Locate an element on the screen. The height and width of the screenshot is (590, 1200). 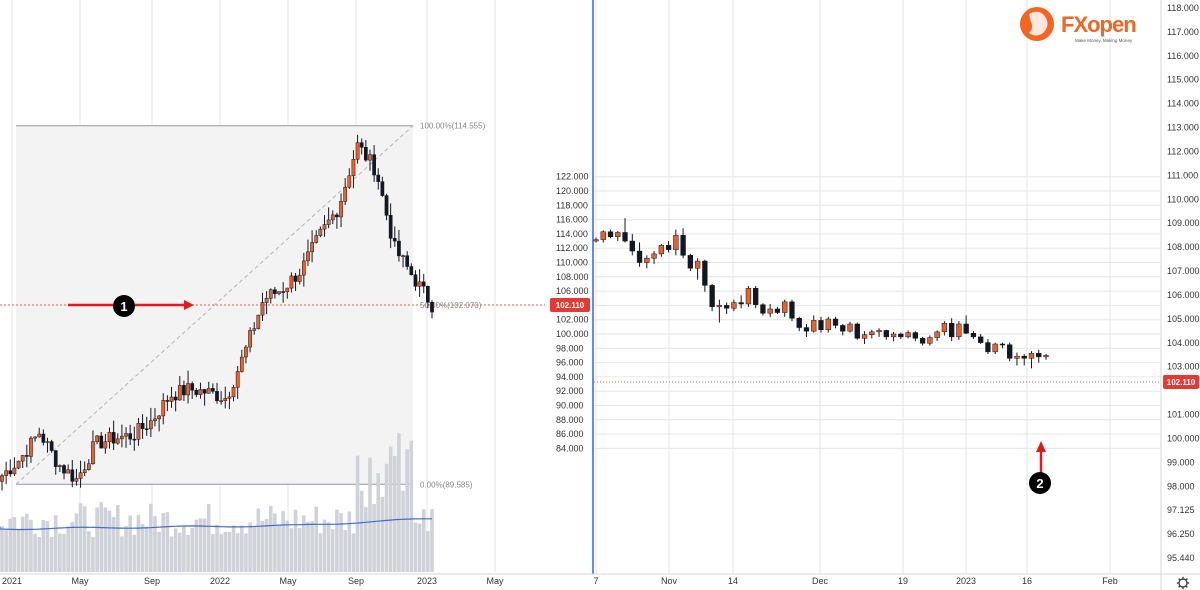
volume-bars is located at coordinates (217, 502).